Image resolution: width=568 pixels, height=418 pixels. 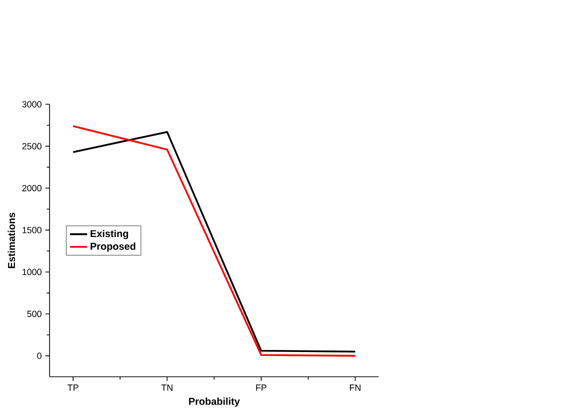 What do you see at coordinates (34, 314) in the screenshot?
I see `y-tick-label: 500` at bounding box center [34, 314].